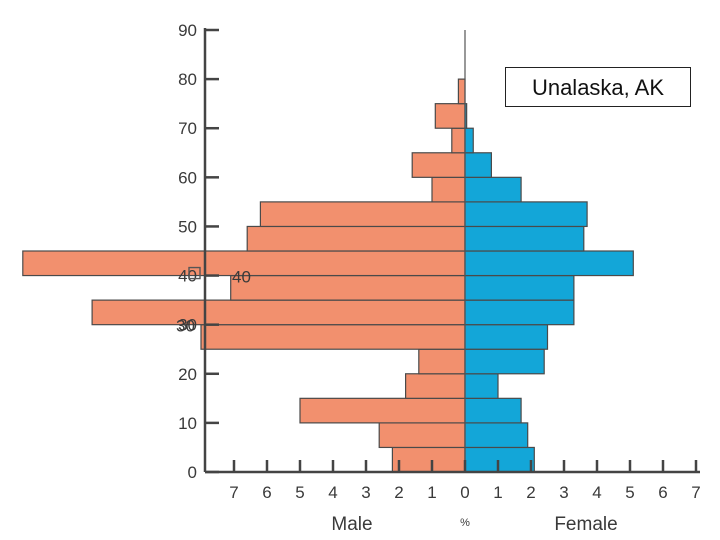 This screenshot has height=540, width=720. I want to click on x-tick-label-m1: 1, so click(431, 492).